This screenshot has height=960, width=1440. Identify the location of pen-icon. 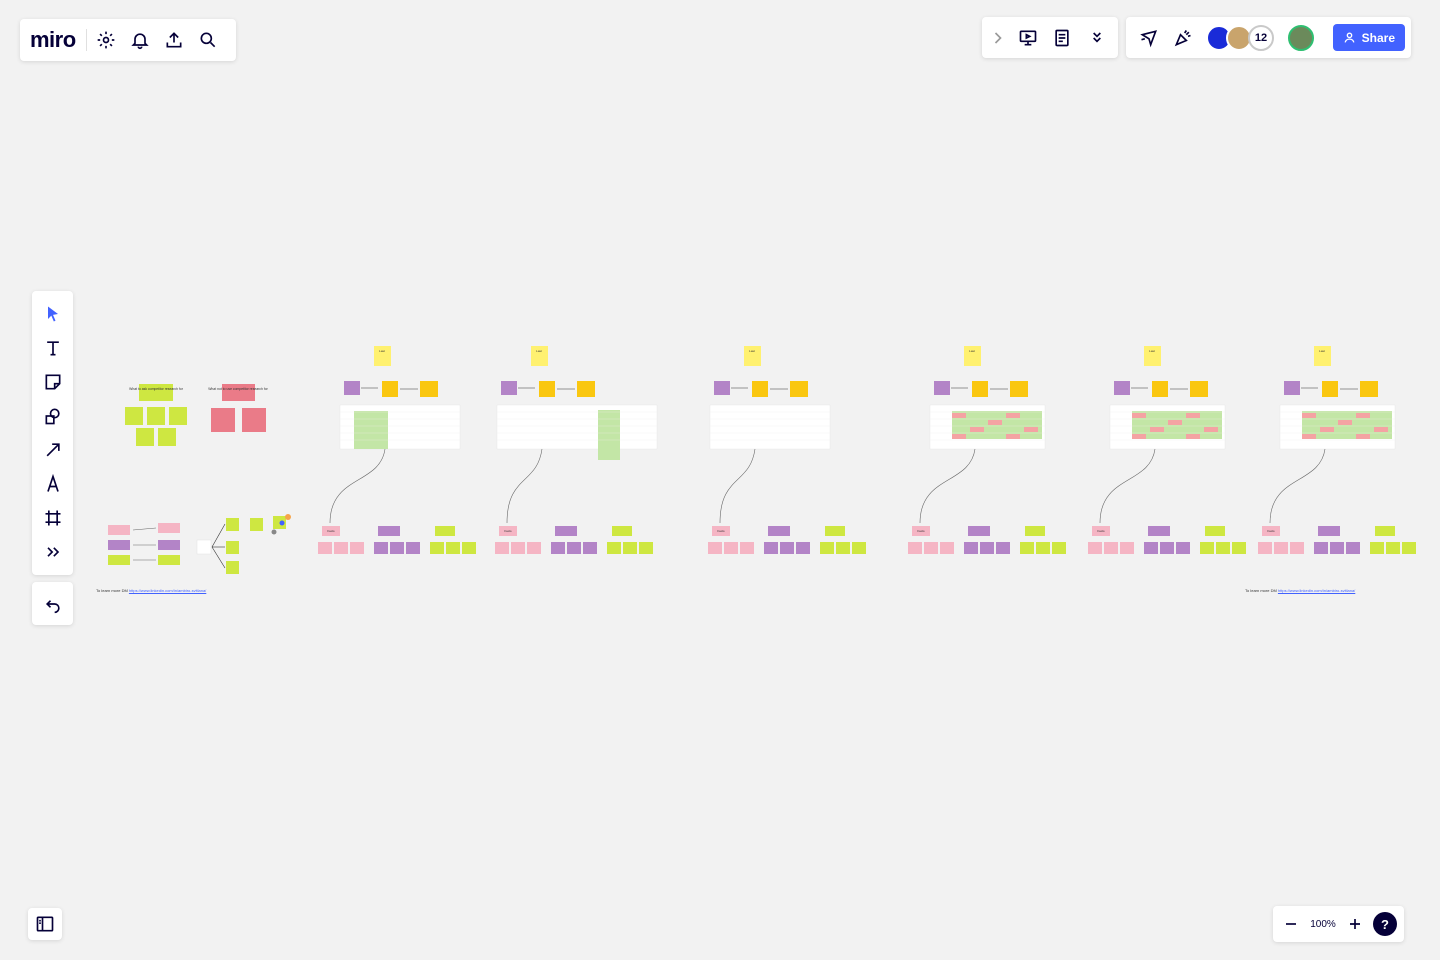
(53, 484).